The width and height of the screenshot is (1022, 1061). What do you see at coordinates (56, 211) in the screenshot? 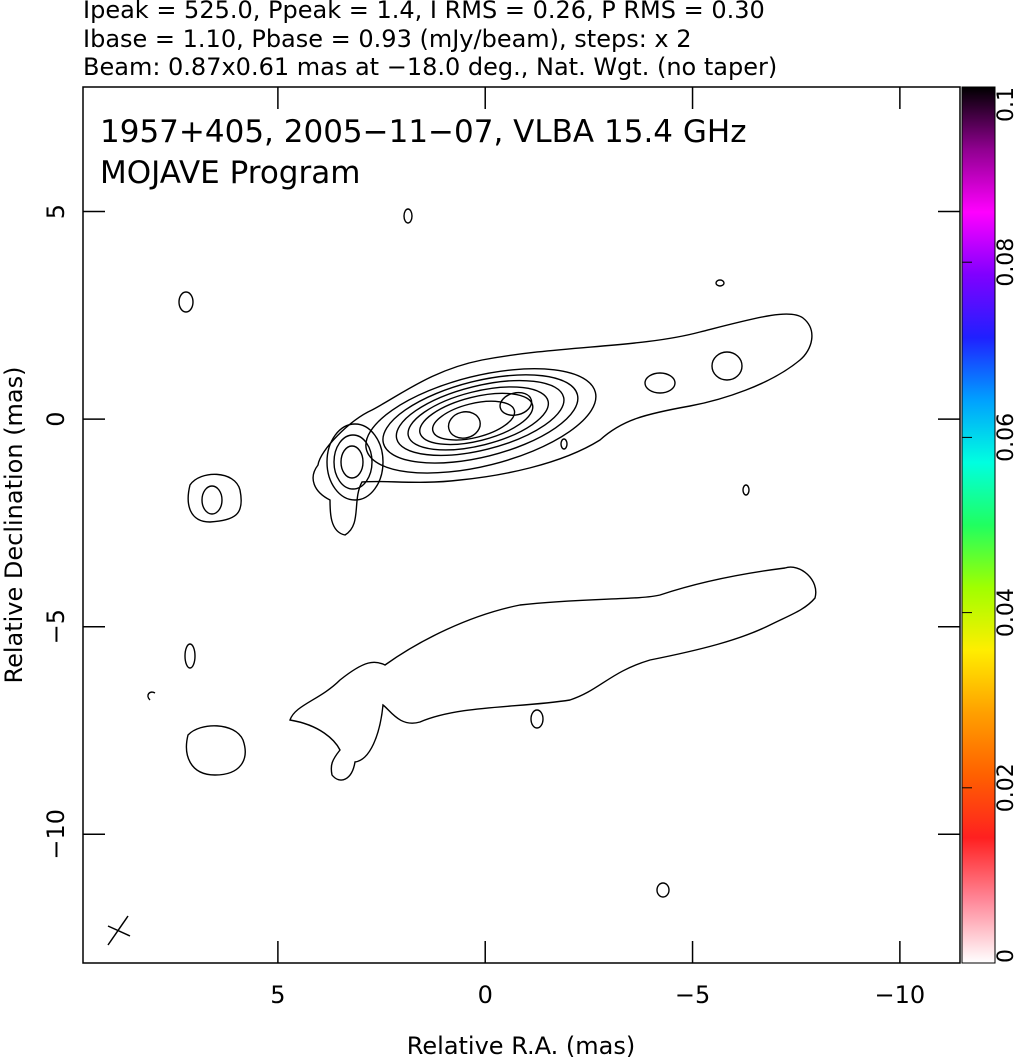
I see `y-tick-label: 5` at bounding box center [56, 211].